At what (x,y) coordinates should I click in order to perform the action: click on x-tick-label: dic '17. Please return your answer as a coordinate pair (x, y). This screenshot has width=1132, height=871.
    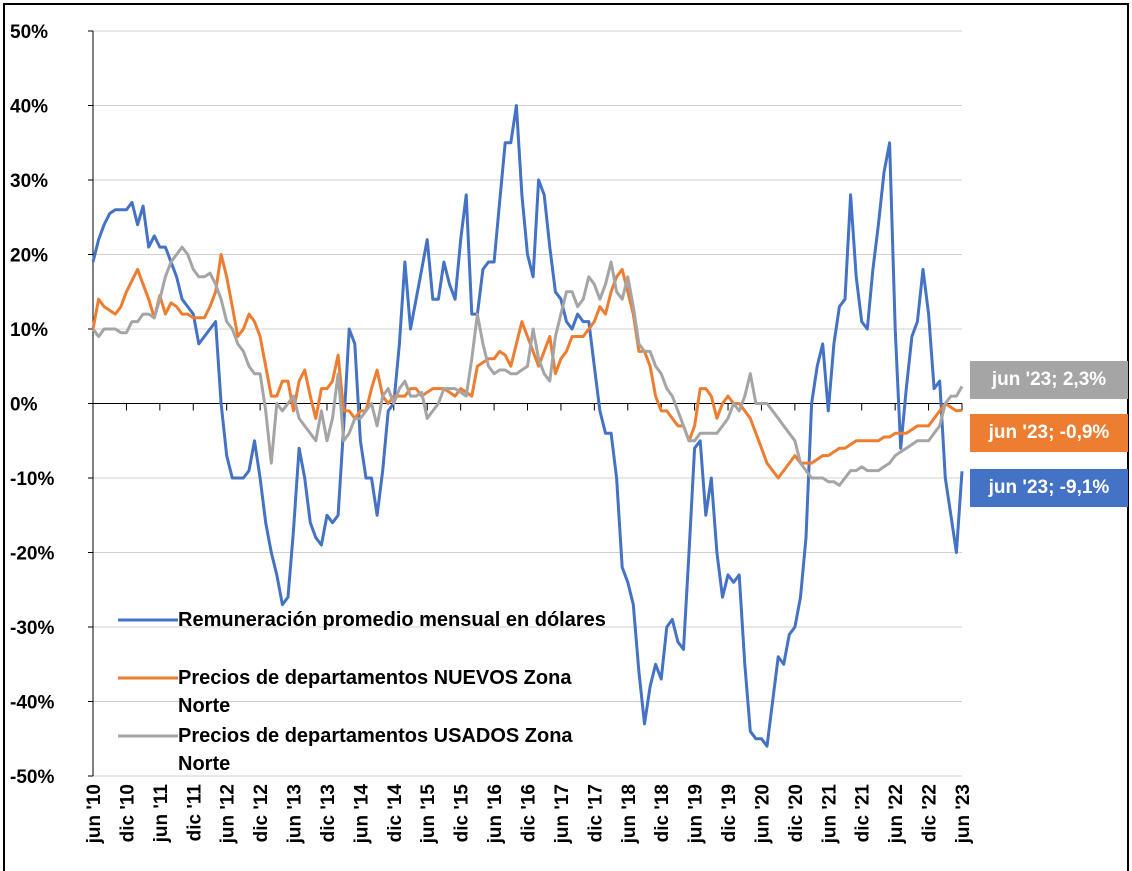
    Looking at the image, I should click on (595, 813).